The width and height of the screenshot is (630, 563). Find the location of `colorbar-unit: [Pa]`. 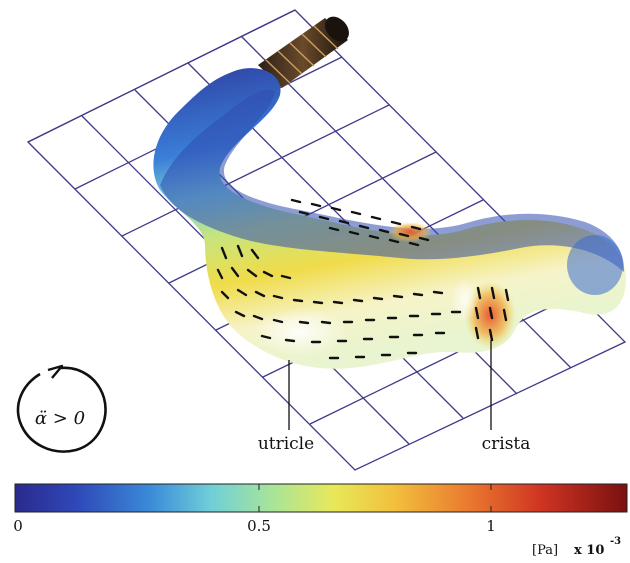

colorbar-unit: [Pa] is located at coordinates (545, 550).